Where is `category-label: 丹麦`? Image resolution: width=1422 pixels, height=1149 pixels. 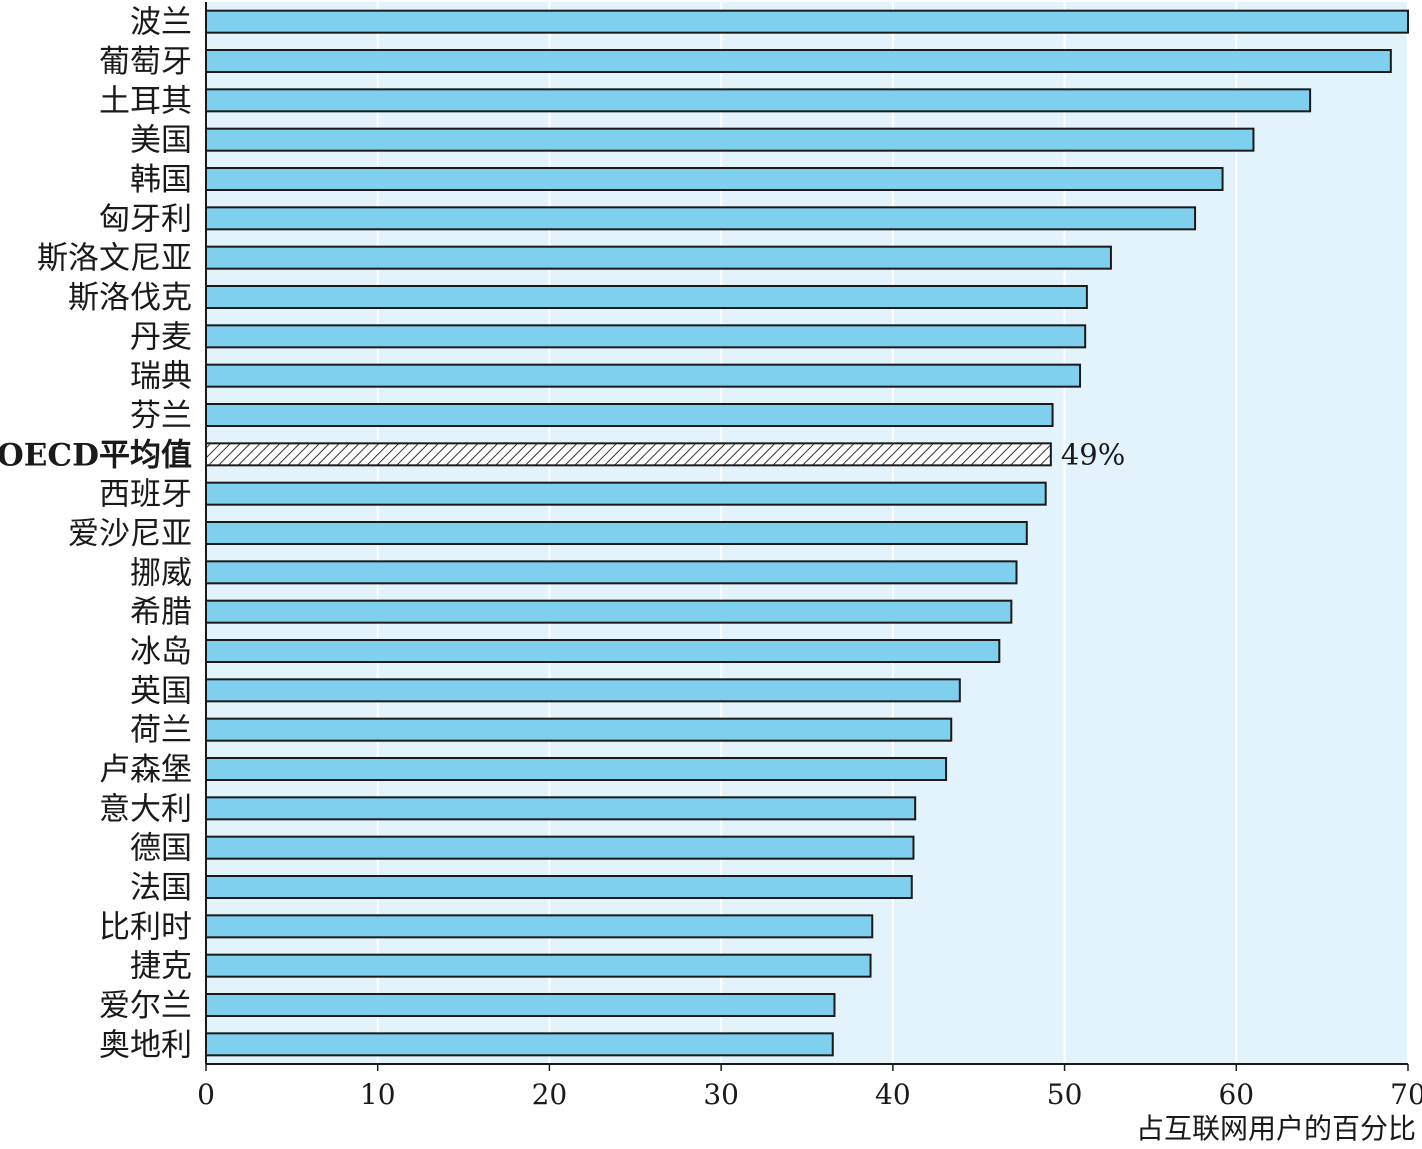
category-label: 丹麦 is located at coordinates (161, 337).